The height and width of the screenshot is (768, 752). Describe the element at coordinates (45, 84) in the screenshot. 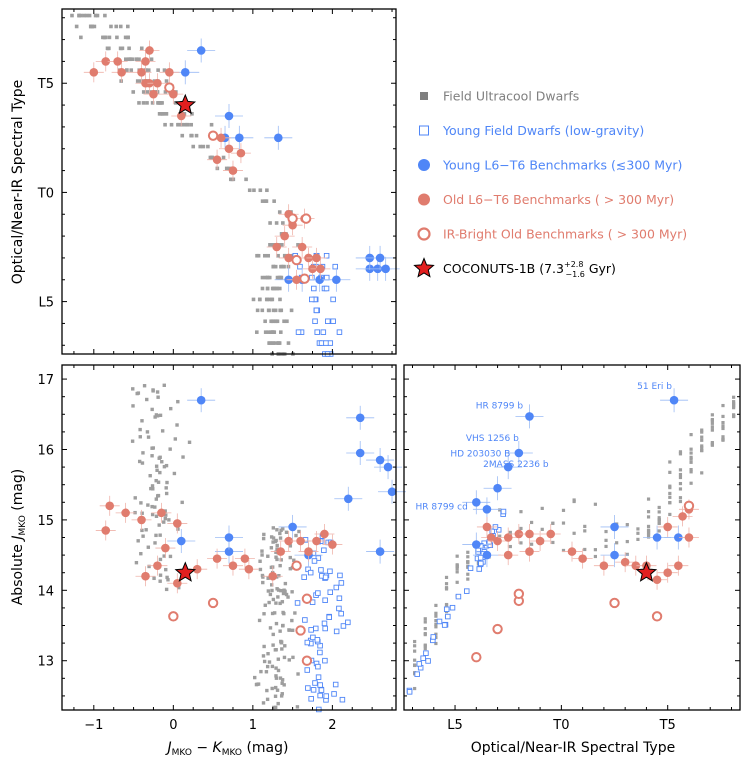

I see `y-tick-label: T5` at that location.